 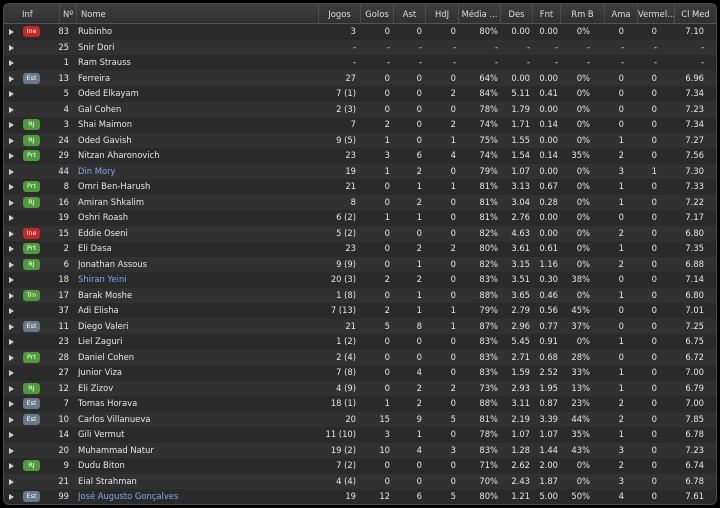 I want to click on player-name: Nitzan Aharonovich, so click(x=119, y=155).